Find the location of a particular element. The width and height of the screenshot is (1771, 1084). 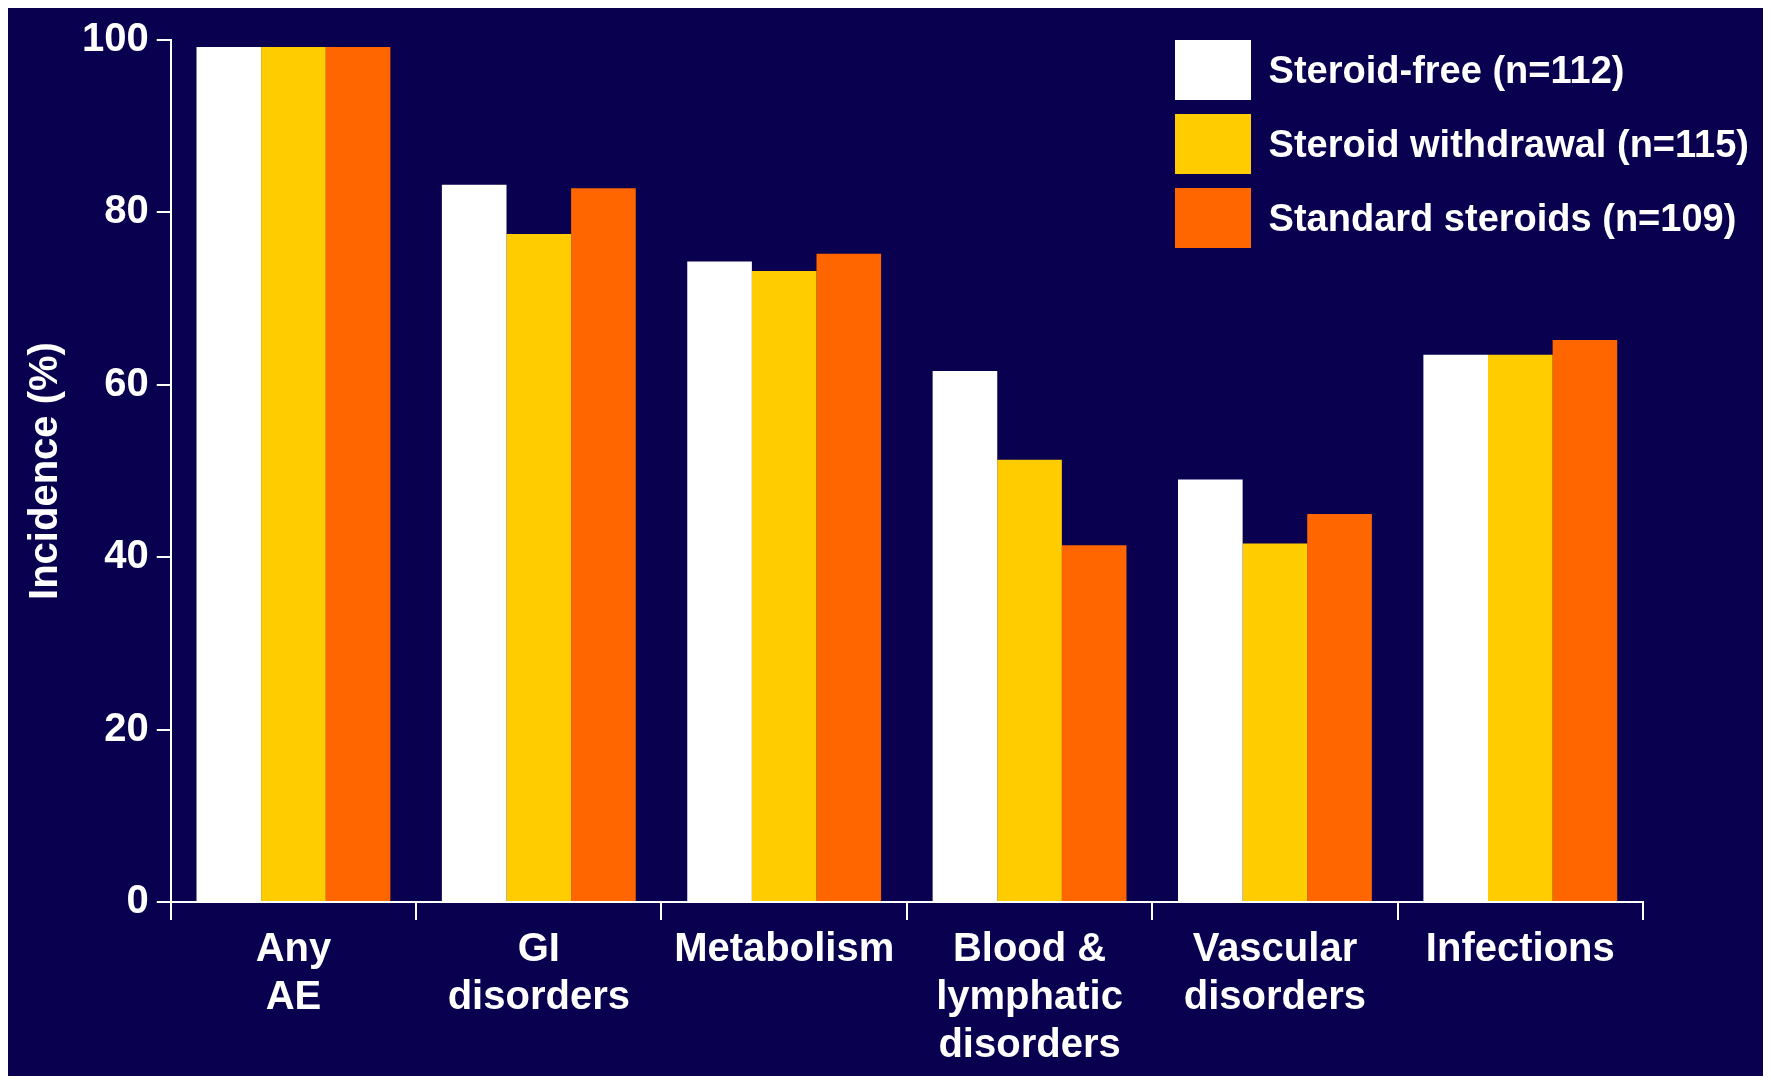

y-tick-label: 100 is located at coordinates (115, 37).